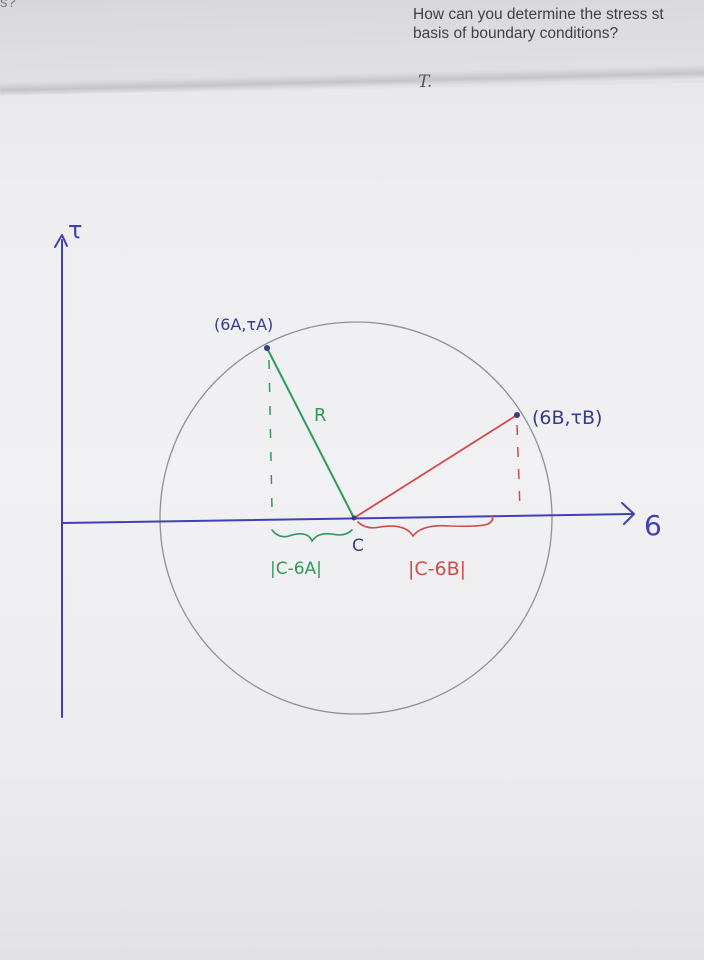 Image resolution: width=704 pixels, height=960 pixels. What do you see at coordinates (270, 435) in the screenshot?
I see `projection-dash-a` at bounding box center [270, 435].